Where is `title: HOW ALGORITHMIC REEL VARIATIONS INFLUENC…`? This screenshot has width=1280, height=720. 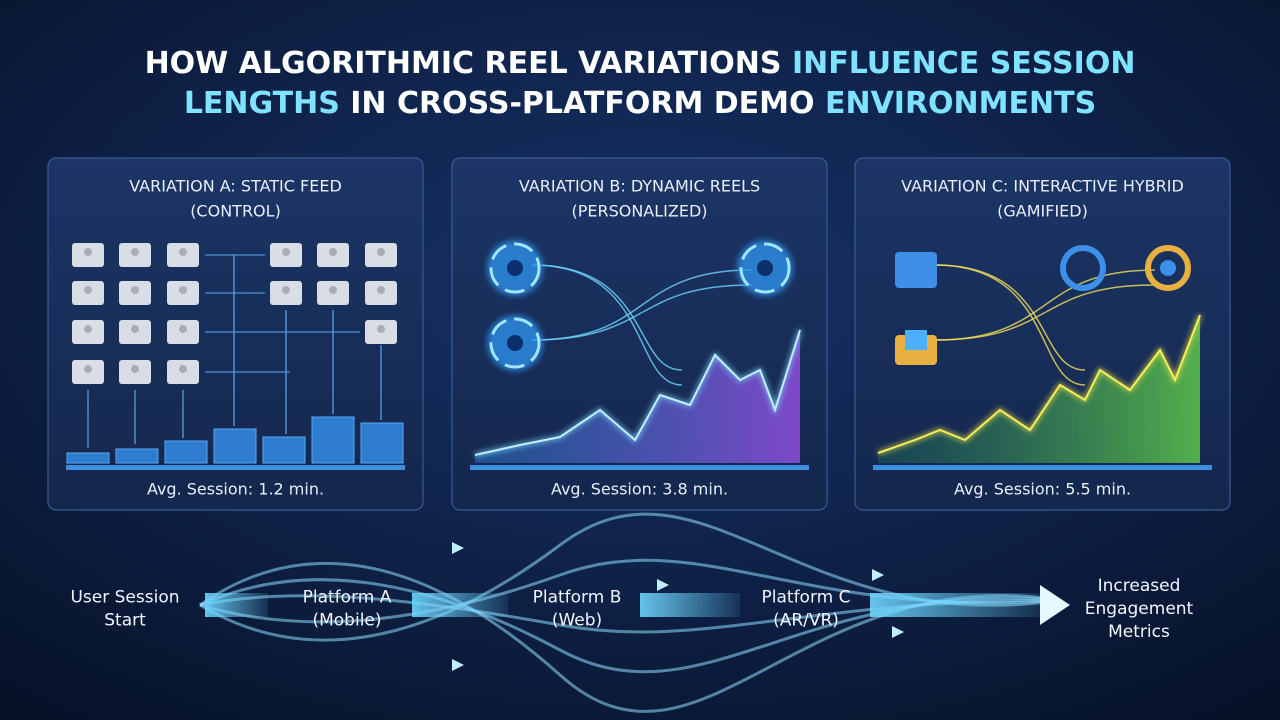 title: HOW ALGORITHMIC REEL VARIATIONS INFLUENC… is located at coordinates (640, 83).